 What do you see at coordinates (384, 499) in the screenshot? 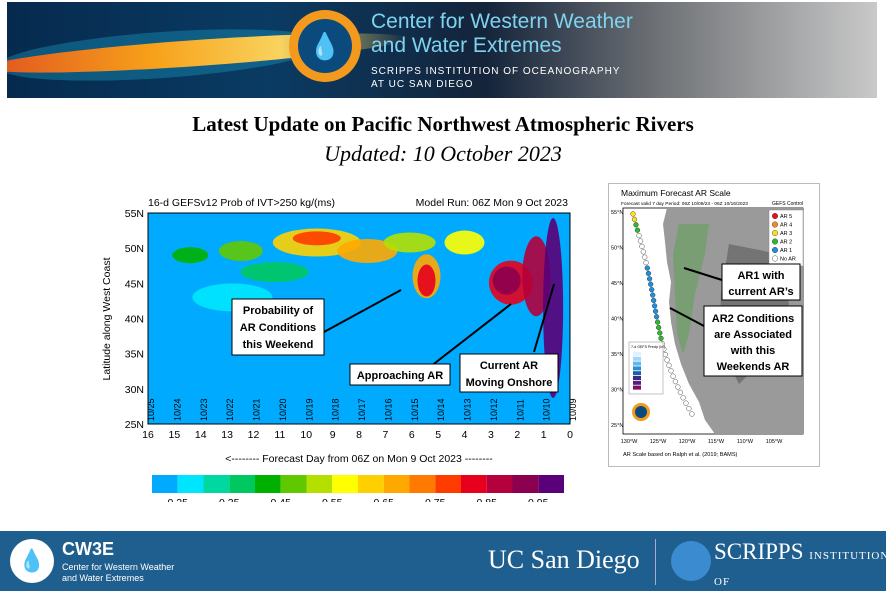
I see `colorbar-label: 0.65` at bounding box center [384, 499].